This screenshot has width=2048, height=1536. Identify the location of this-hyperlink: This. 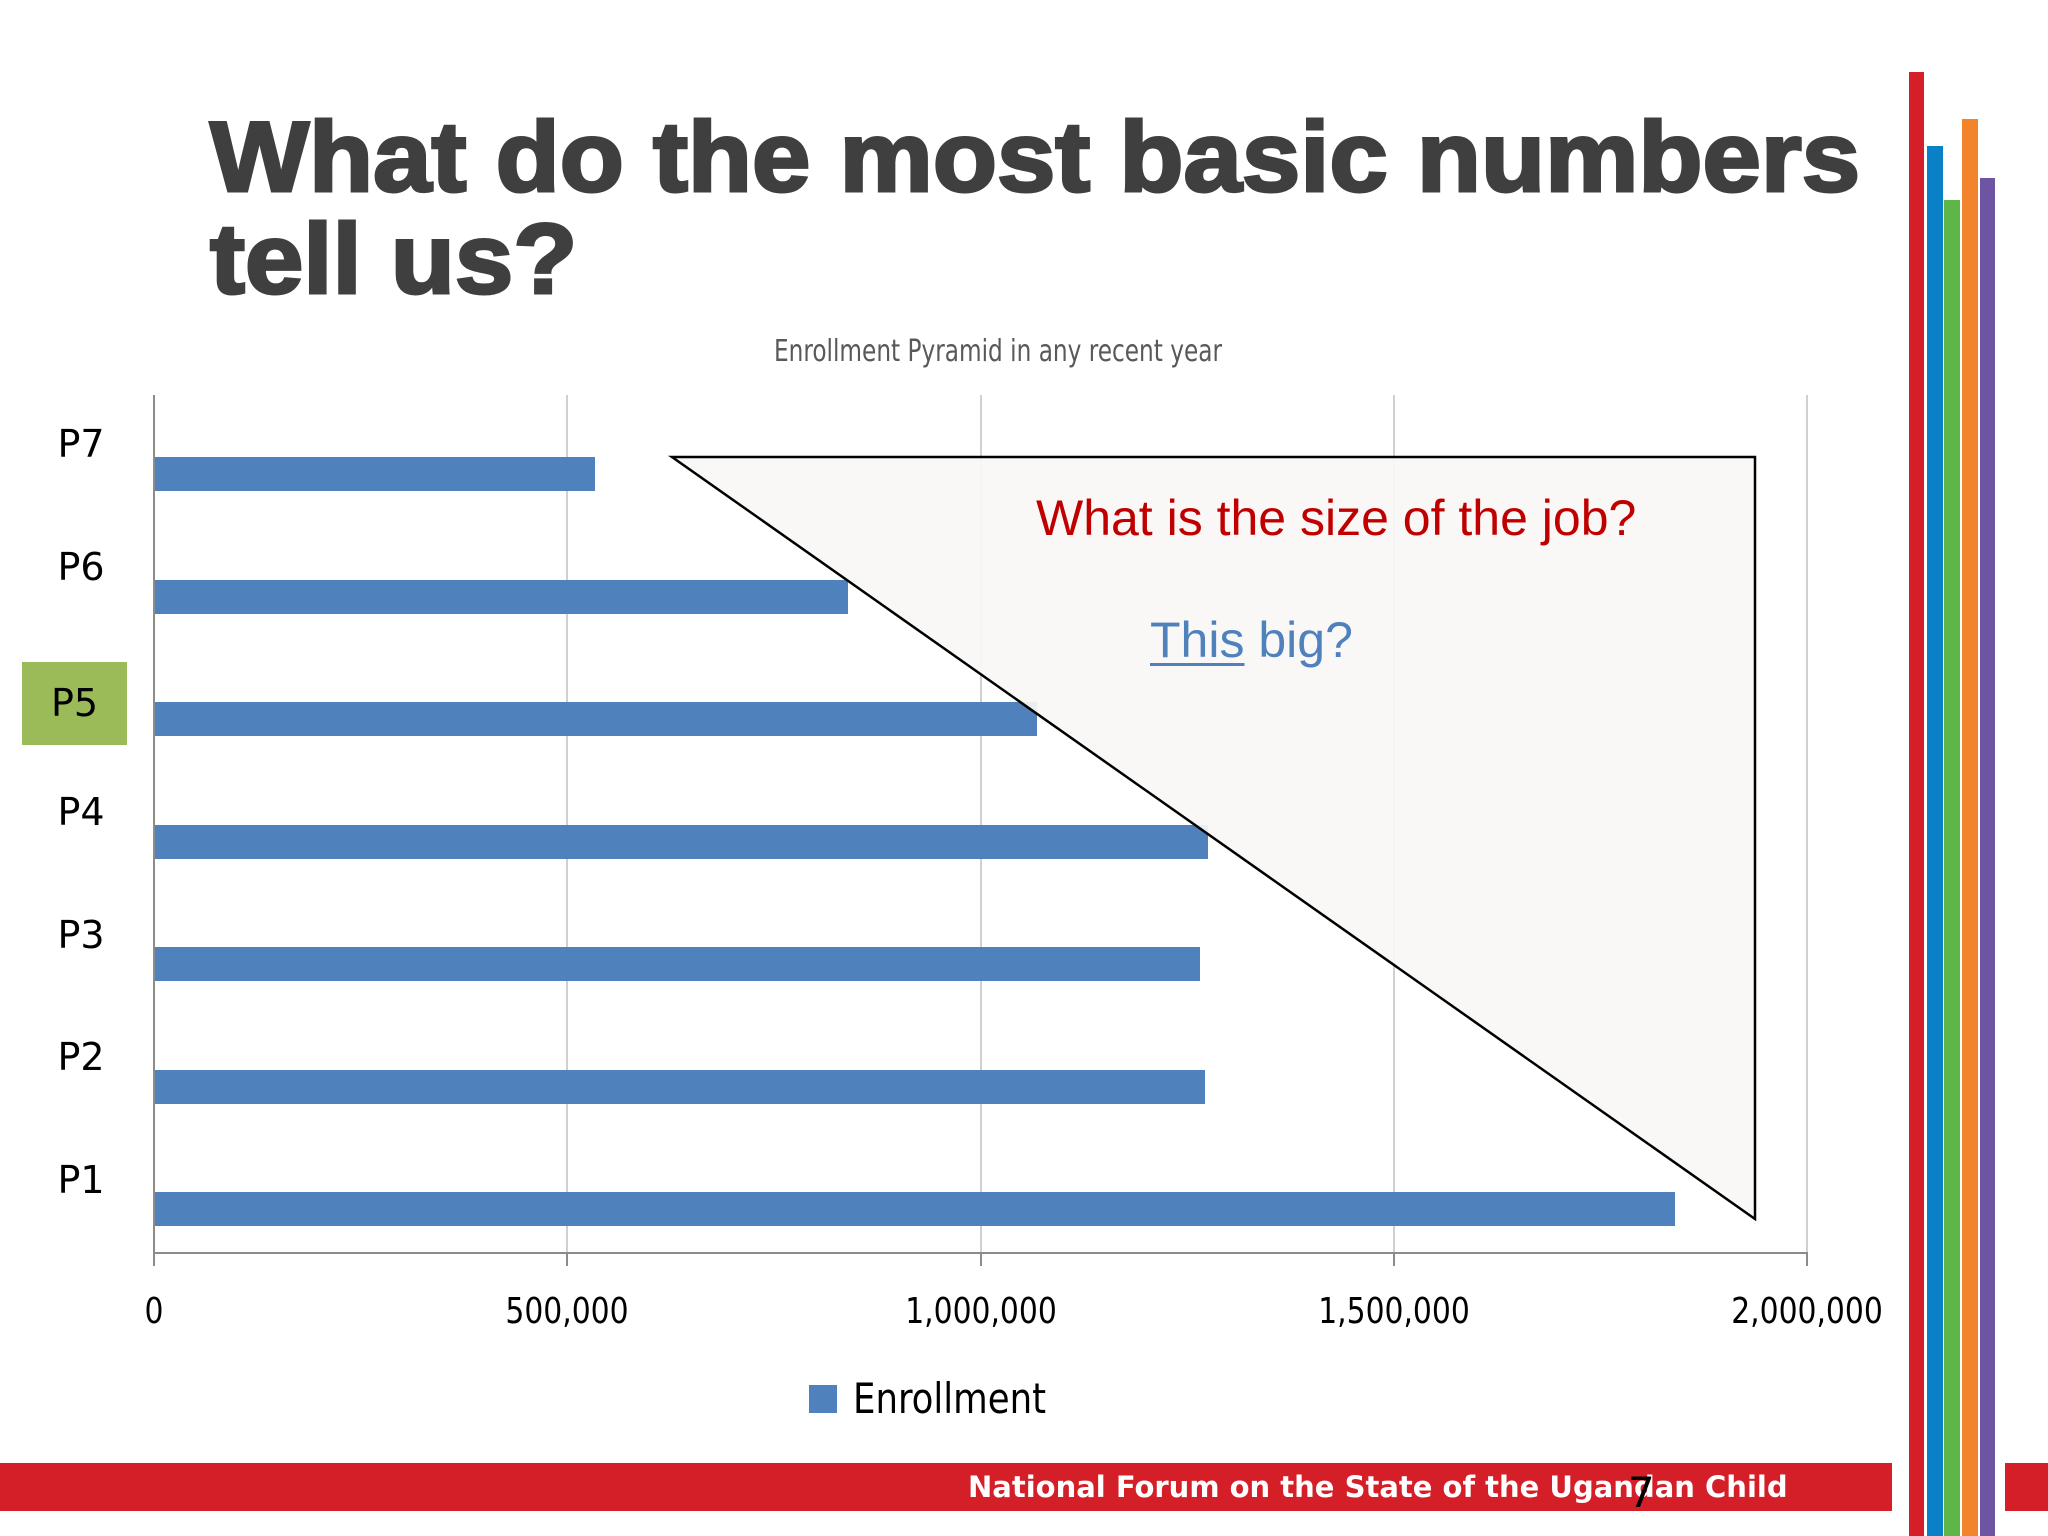
(1197, 640).